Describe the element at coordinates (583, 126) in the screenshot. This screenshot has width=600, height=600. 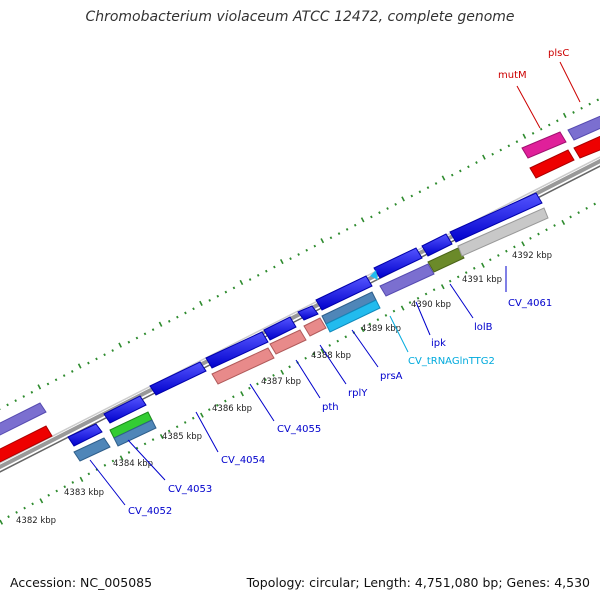
I see `cds-slate-plsC` at that location.